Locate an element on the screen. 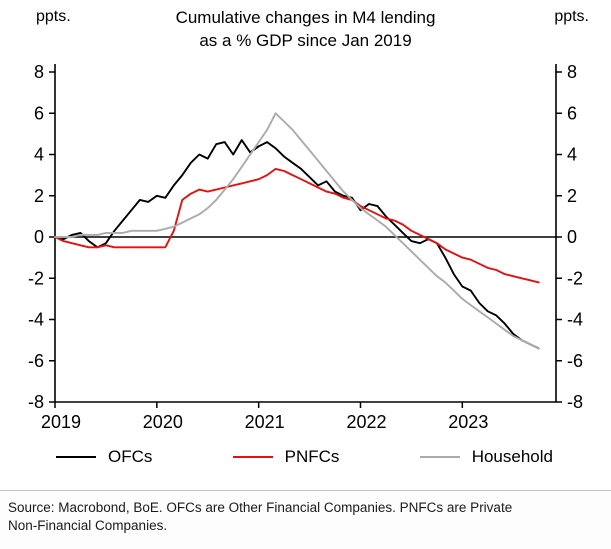 The height and width of the screenshot is (549, 611). y-tick-label-left: 2 is located at coordinates (39, 196).